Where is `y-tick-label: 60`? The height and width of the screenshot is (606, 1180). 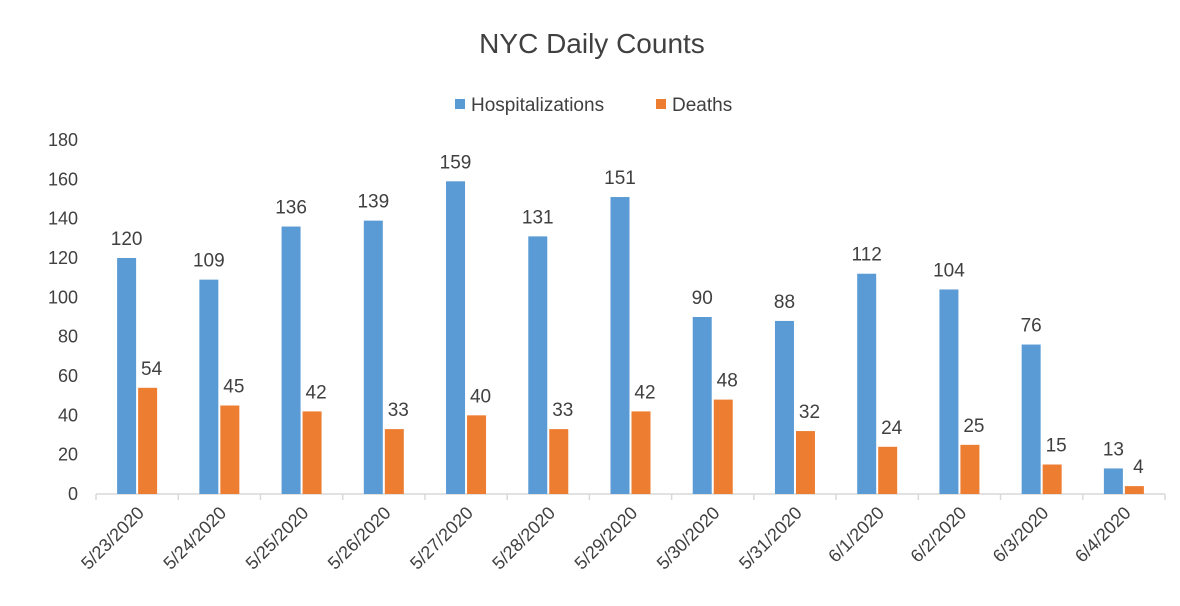 y-tick-label: 60 is located at coordinates (68, 376).